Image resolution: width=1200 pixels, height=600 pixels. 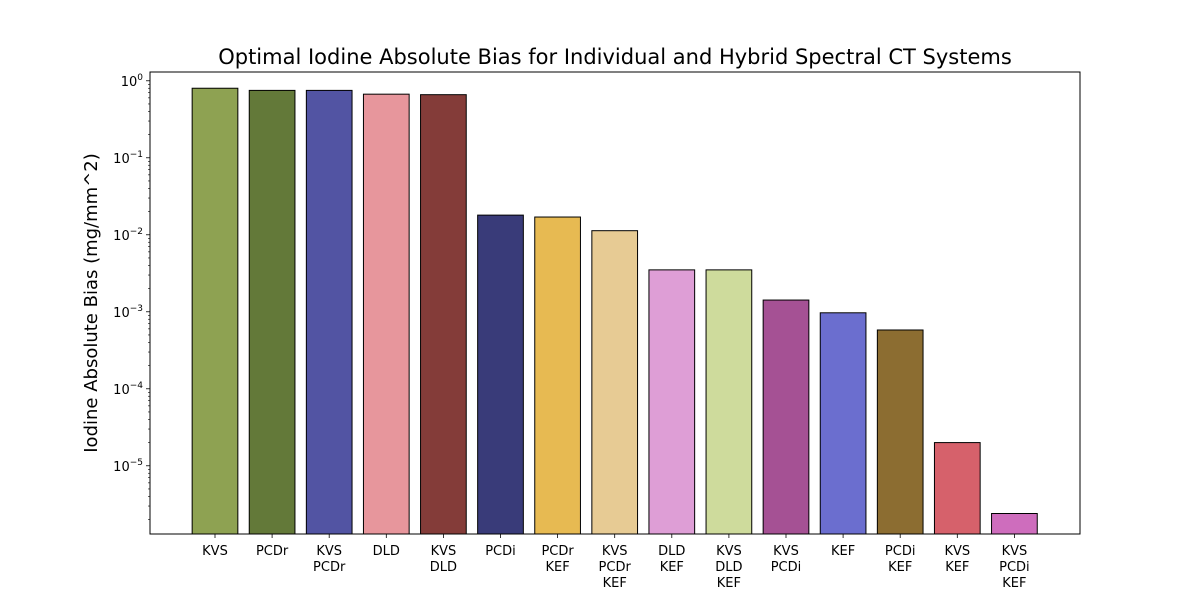 I want to click on bar-kvs-pcdi-kef, so click(x=1014, y=524).